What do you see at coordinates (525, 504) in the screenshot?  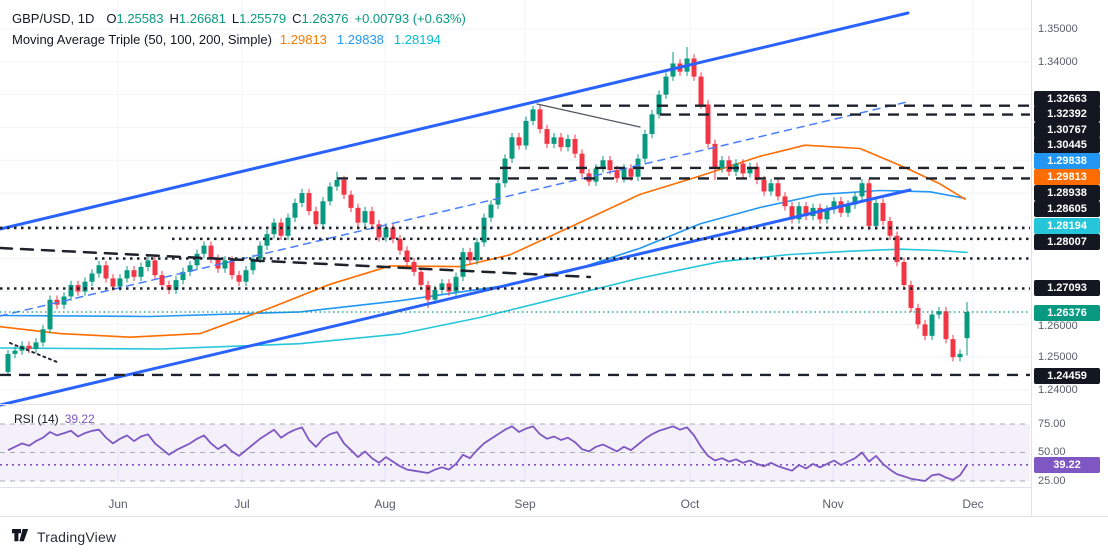 I see `time-axis-month-sep: Sep` at bounding box center [525, 504].